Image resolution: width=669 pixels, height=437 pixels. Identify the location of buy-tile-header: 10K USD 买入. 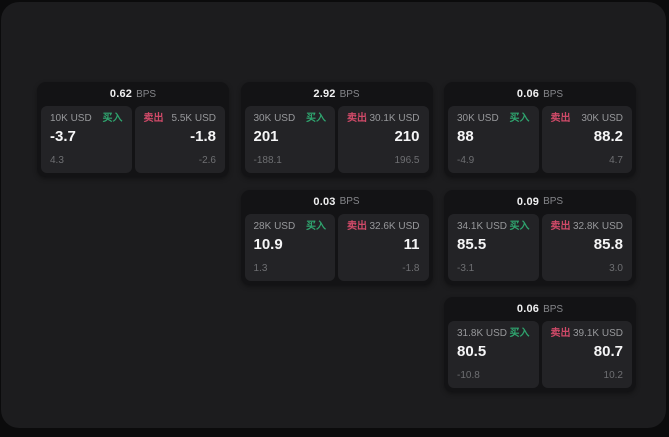
(86, 119).